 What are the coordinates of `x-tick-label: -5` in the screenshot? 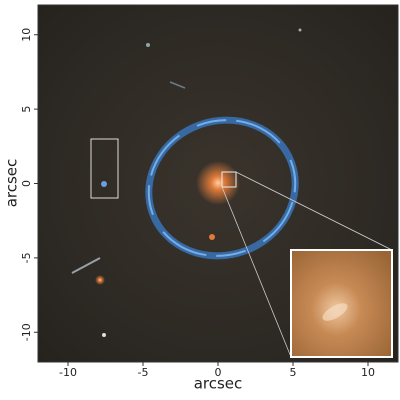 It's located at (143, 372).